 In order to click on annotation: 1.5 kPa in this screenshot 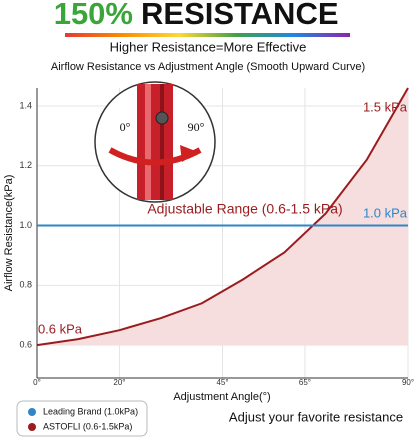, I will do `click(385, 106)`.